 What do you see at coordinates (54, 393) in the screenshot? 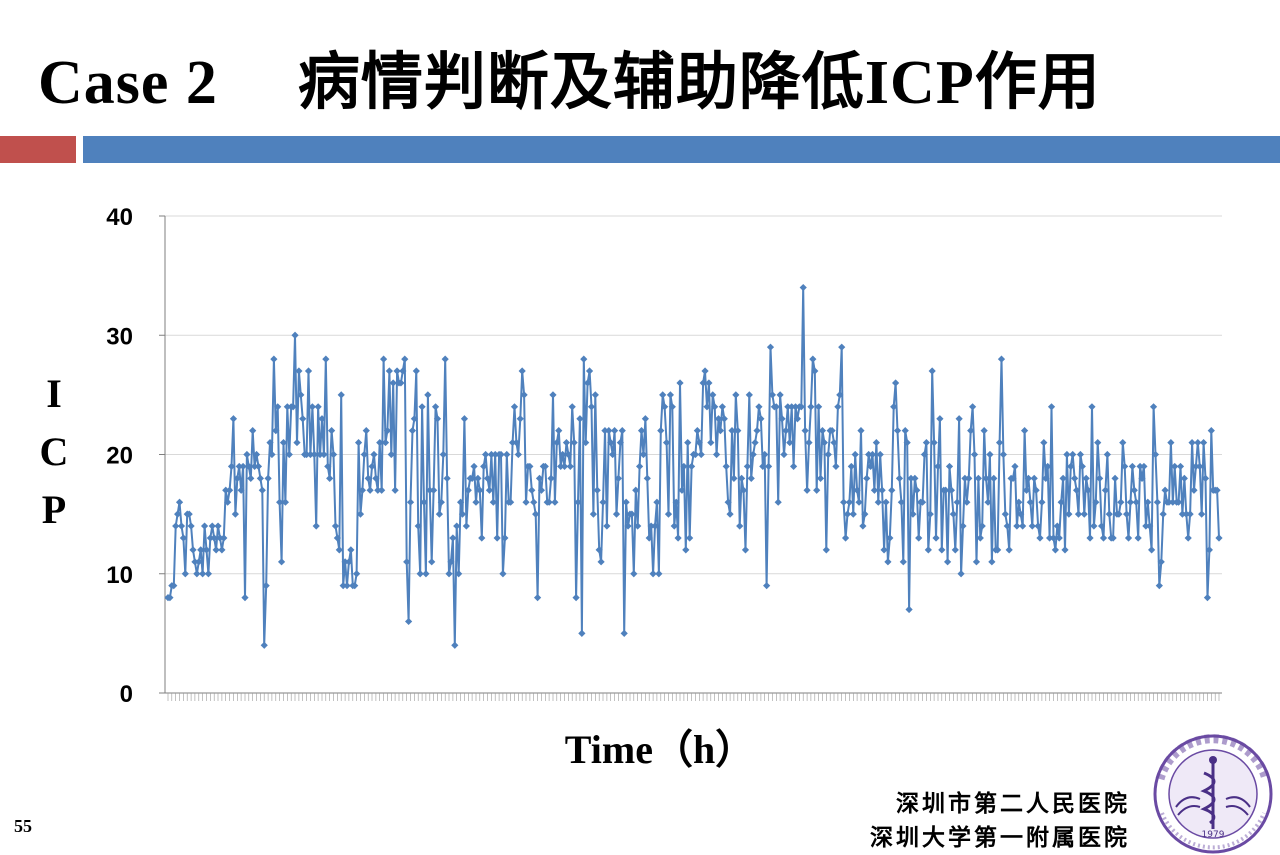
I see `y-axis-label-char: I` at bounding box center [54, 393].